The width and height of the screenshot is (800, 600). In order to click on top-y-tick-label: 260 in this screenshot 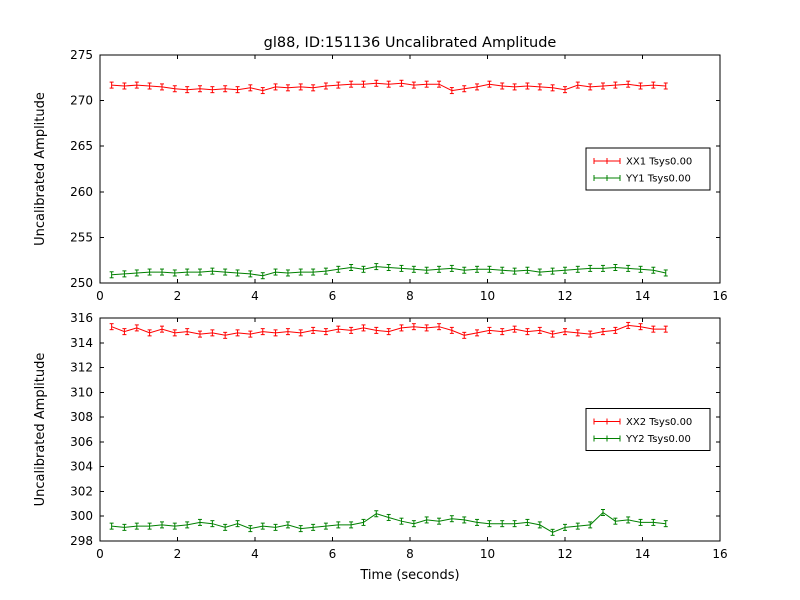, I will do `click(81, 192)`.